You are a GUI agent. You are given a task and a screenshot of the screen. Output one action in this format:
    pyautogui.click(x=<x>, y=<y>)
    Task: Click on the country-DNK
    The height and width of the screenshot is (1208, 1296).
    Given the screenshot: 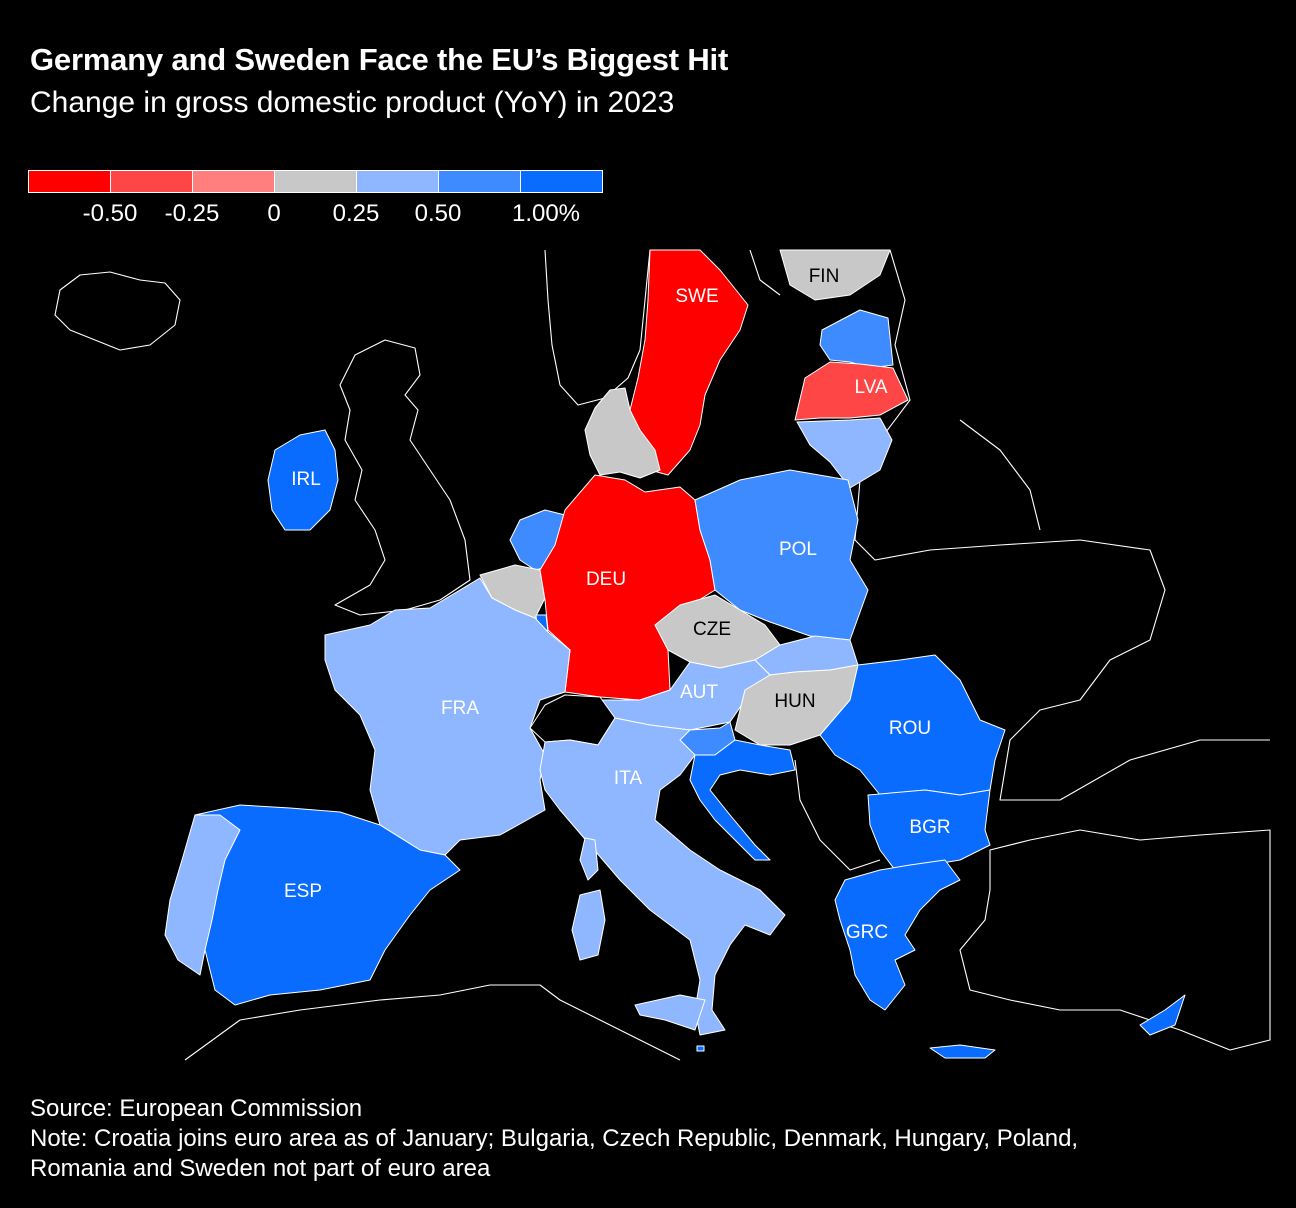 What is the action you would take?
    pyautogui.click(x=622, y=433)
    